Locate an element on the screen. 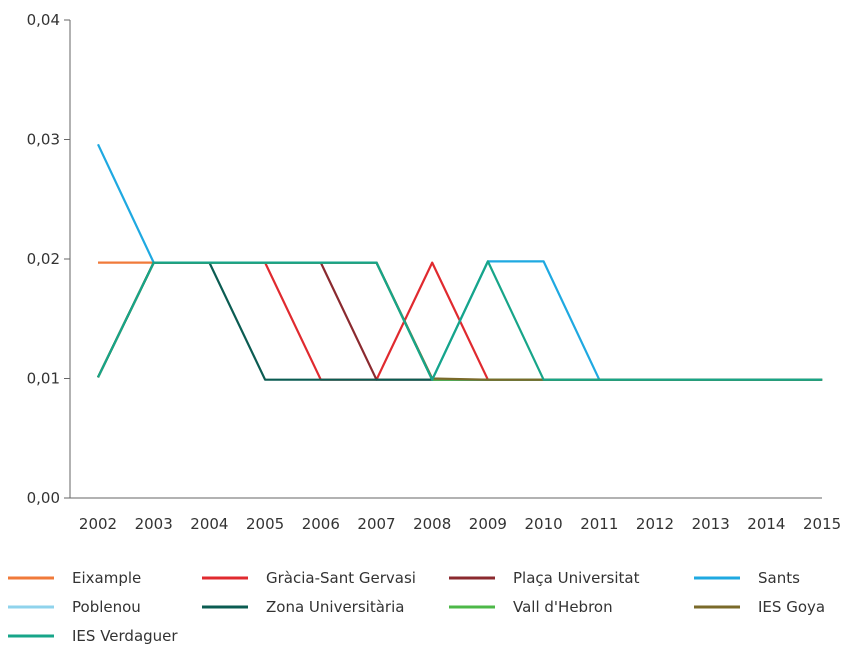 The image size is (847, 646). y-axis: 0,00 0,01 0,02 0,03 0,04 is located at coordinates (49, 259).